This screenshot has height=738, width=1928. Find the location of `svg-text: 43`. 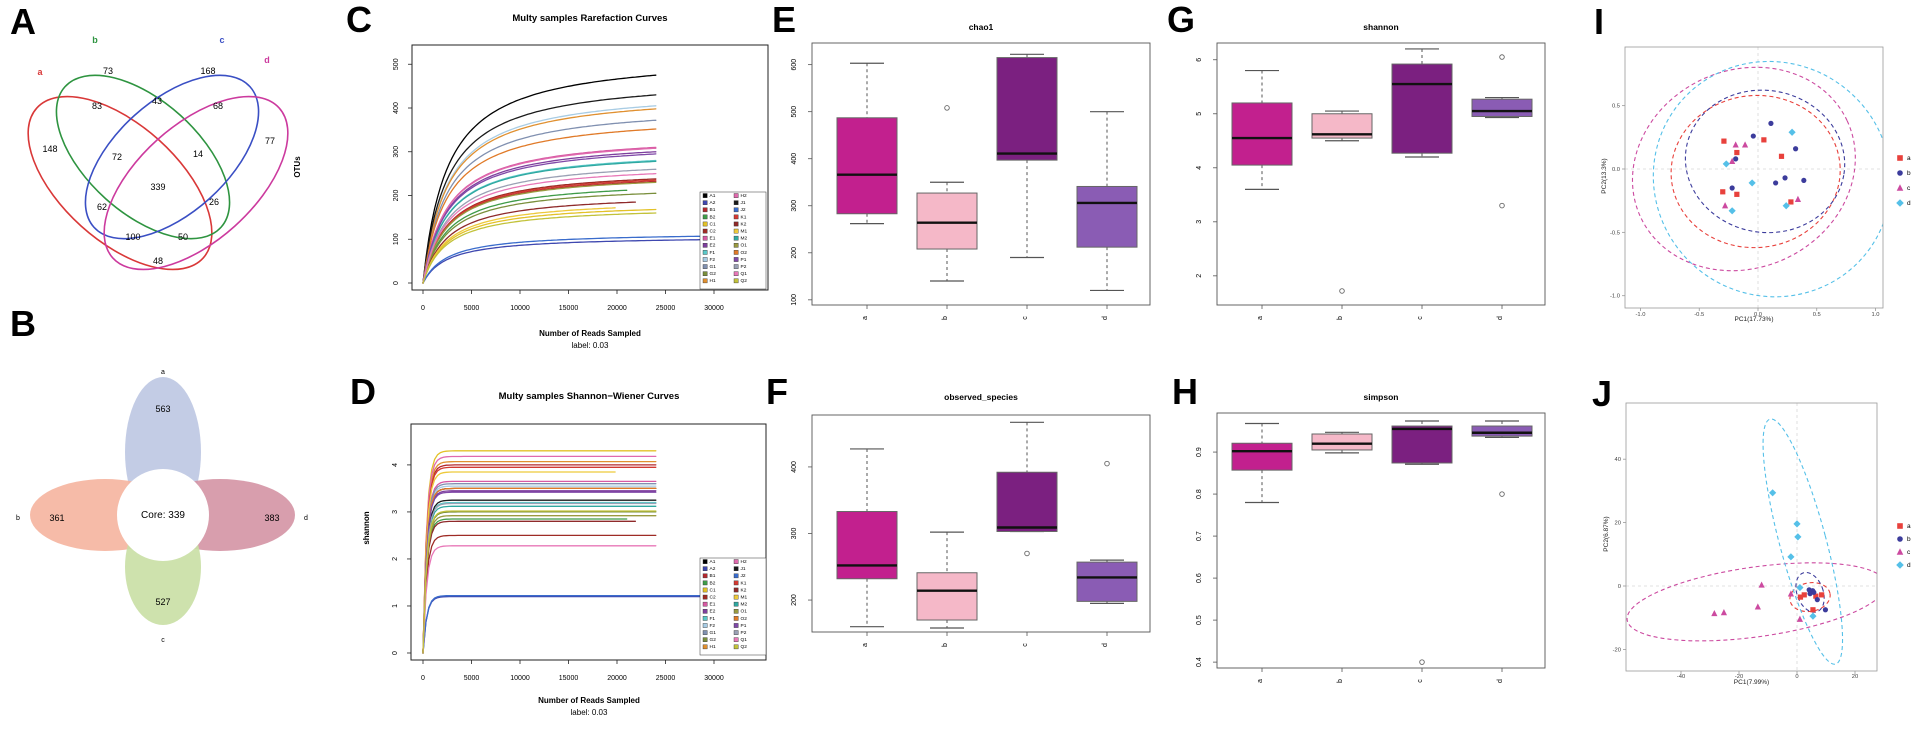

svg-text: 43 is located at coordinates (157, 101).